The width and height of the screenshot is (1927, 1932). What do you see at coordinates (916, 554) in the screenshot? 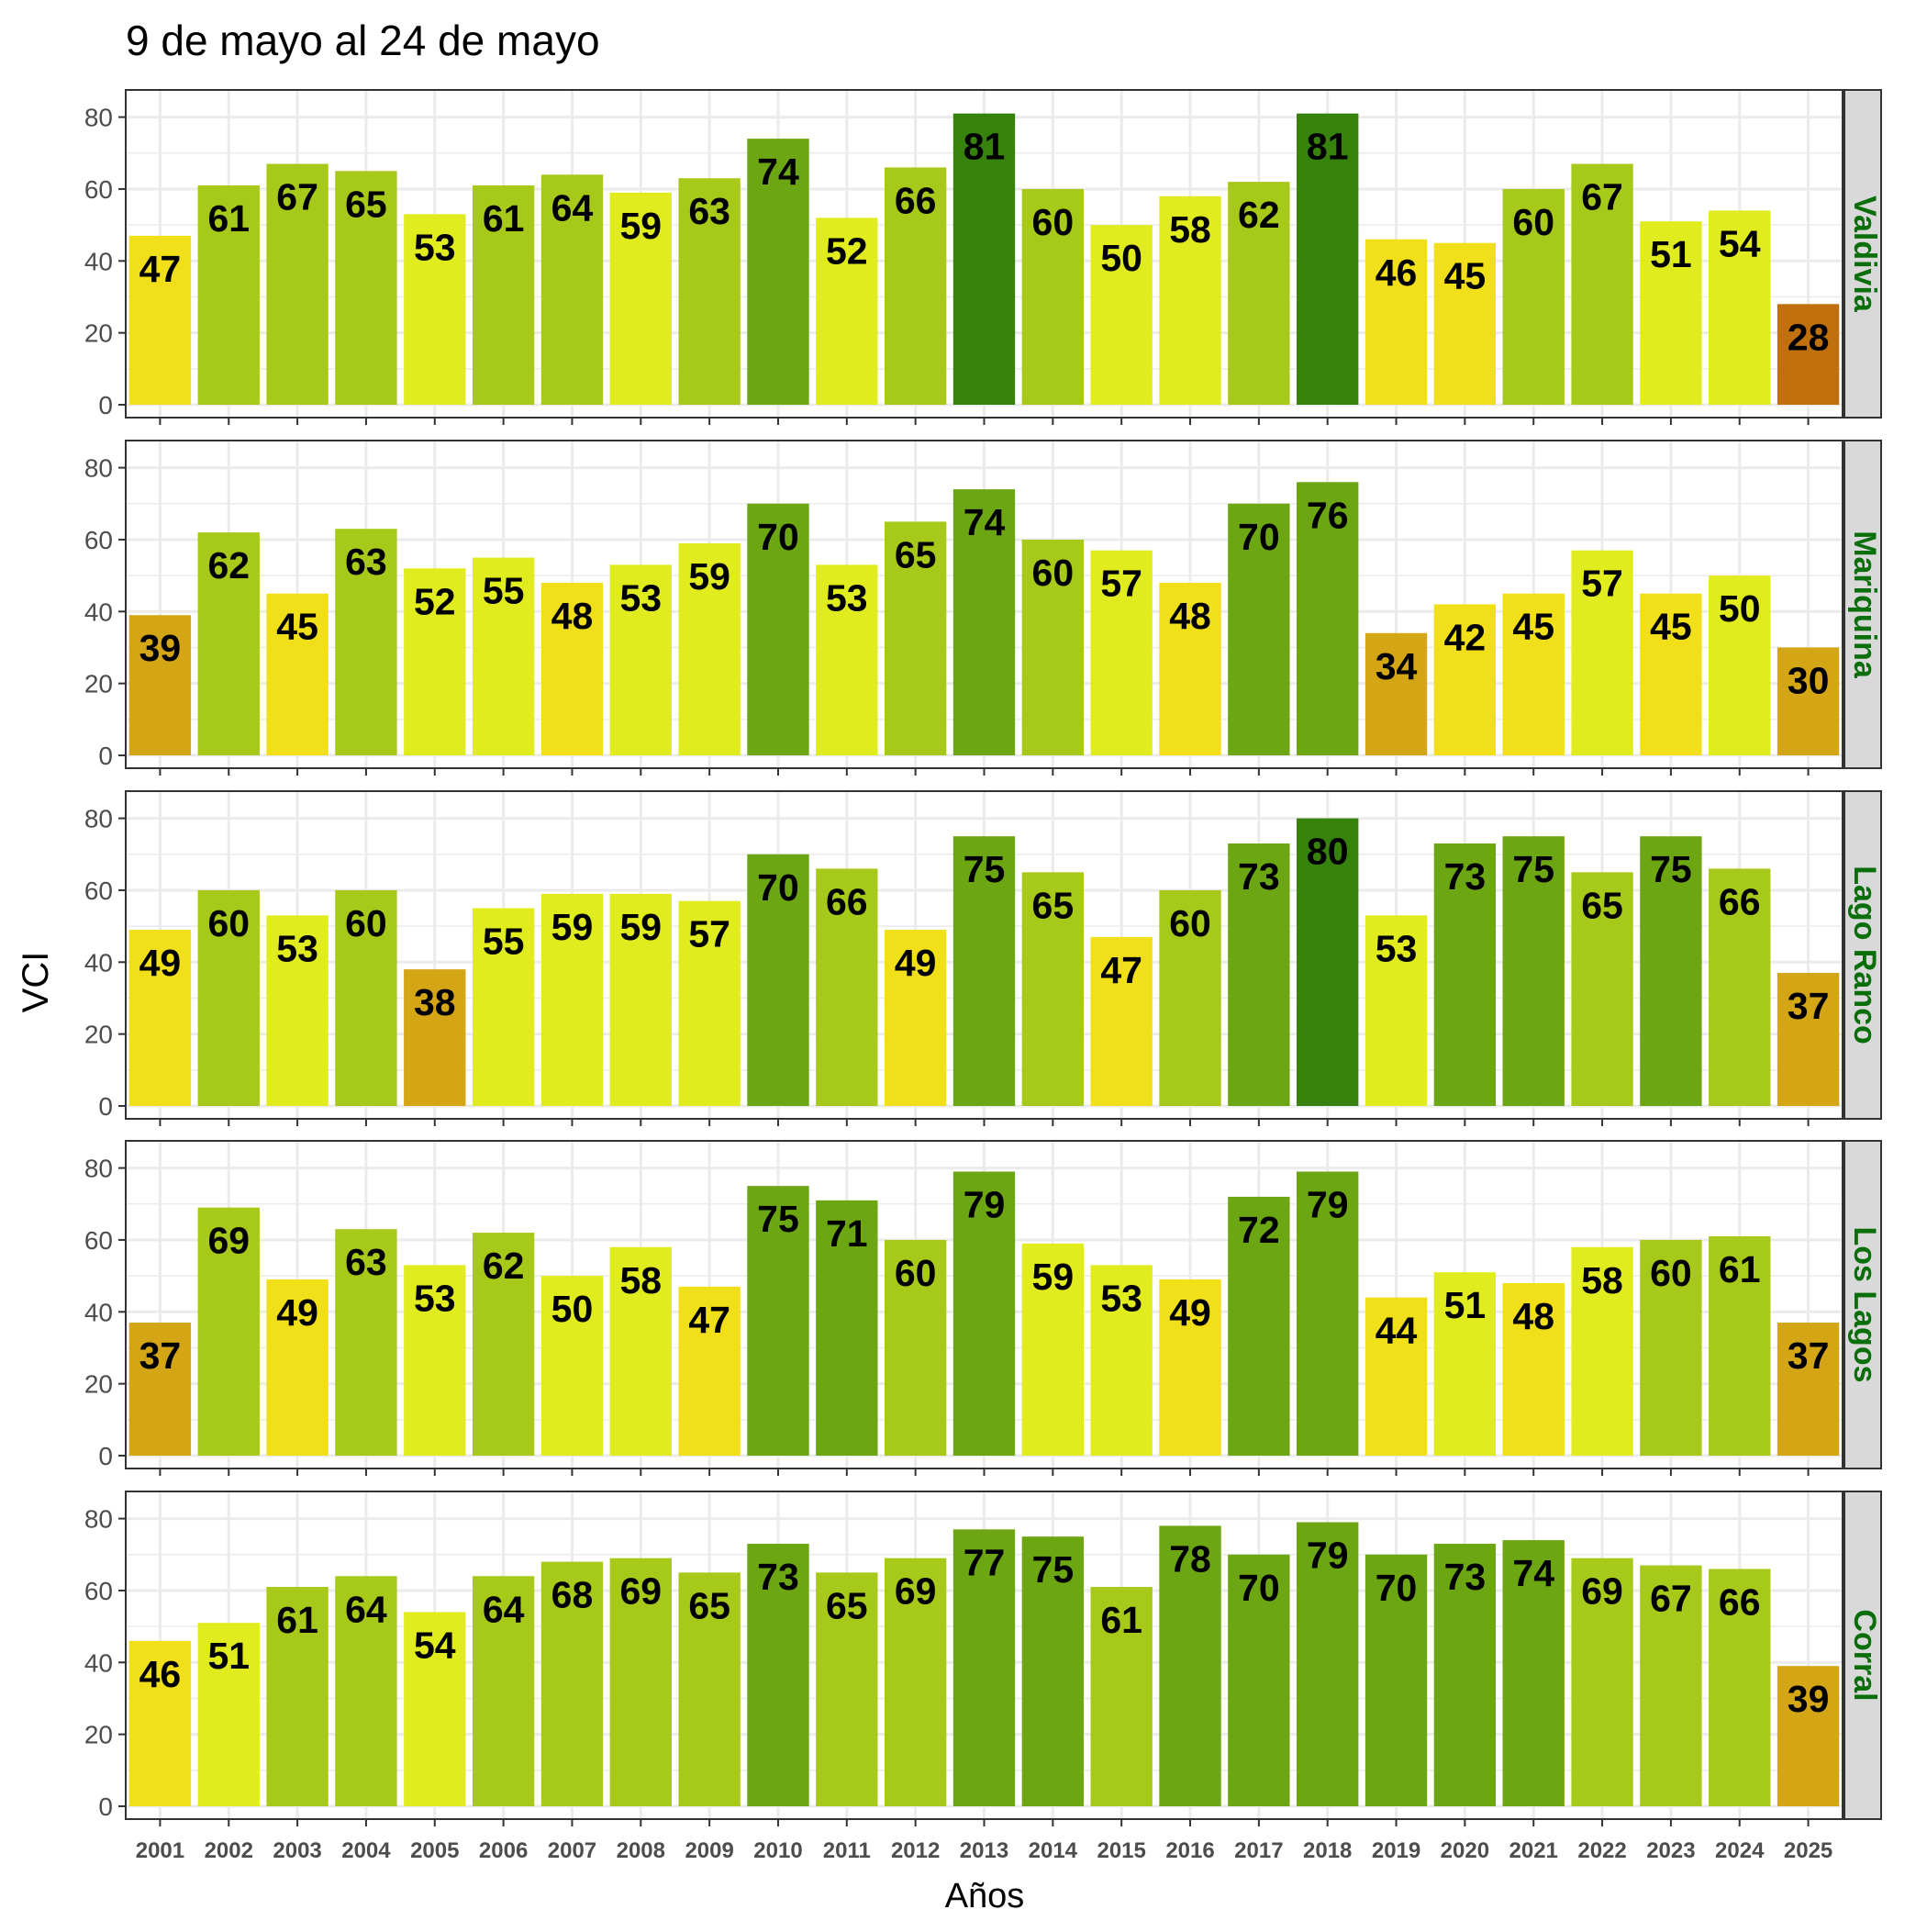
I see `bar-value-label: 65` at bounding box center [916, 554].